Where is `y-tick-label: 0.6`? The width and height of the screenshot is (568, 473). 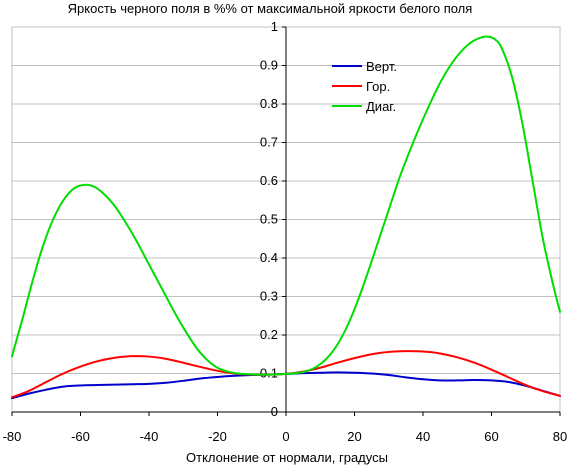 y-tick-label: 0.6 is located at coordinates (269, 180).